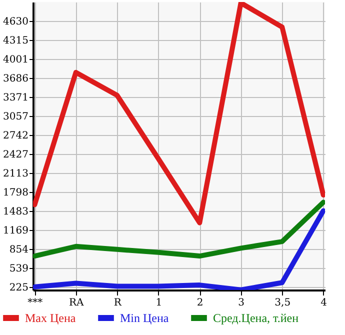 This screenshot has height=335, width=345. What do you see at coordinates (50, 318) in the screenshot?
I see `legend-label: Max Цена` at bounding box center [50, 318].